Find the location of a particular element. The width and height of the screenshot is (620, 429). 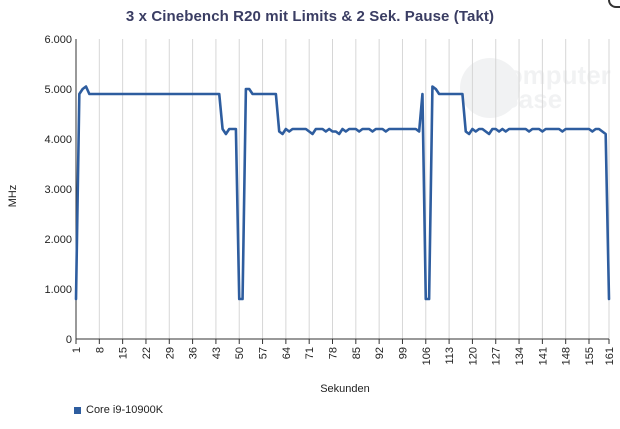

x-tick-label: 36 is located at coordinates (194, 353).